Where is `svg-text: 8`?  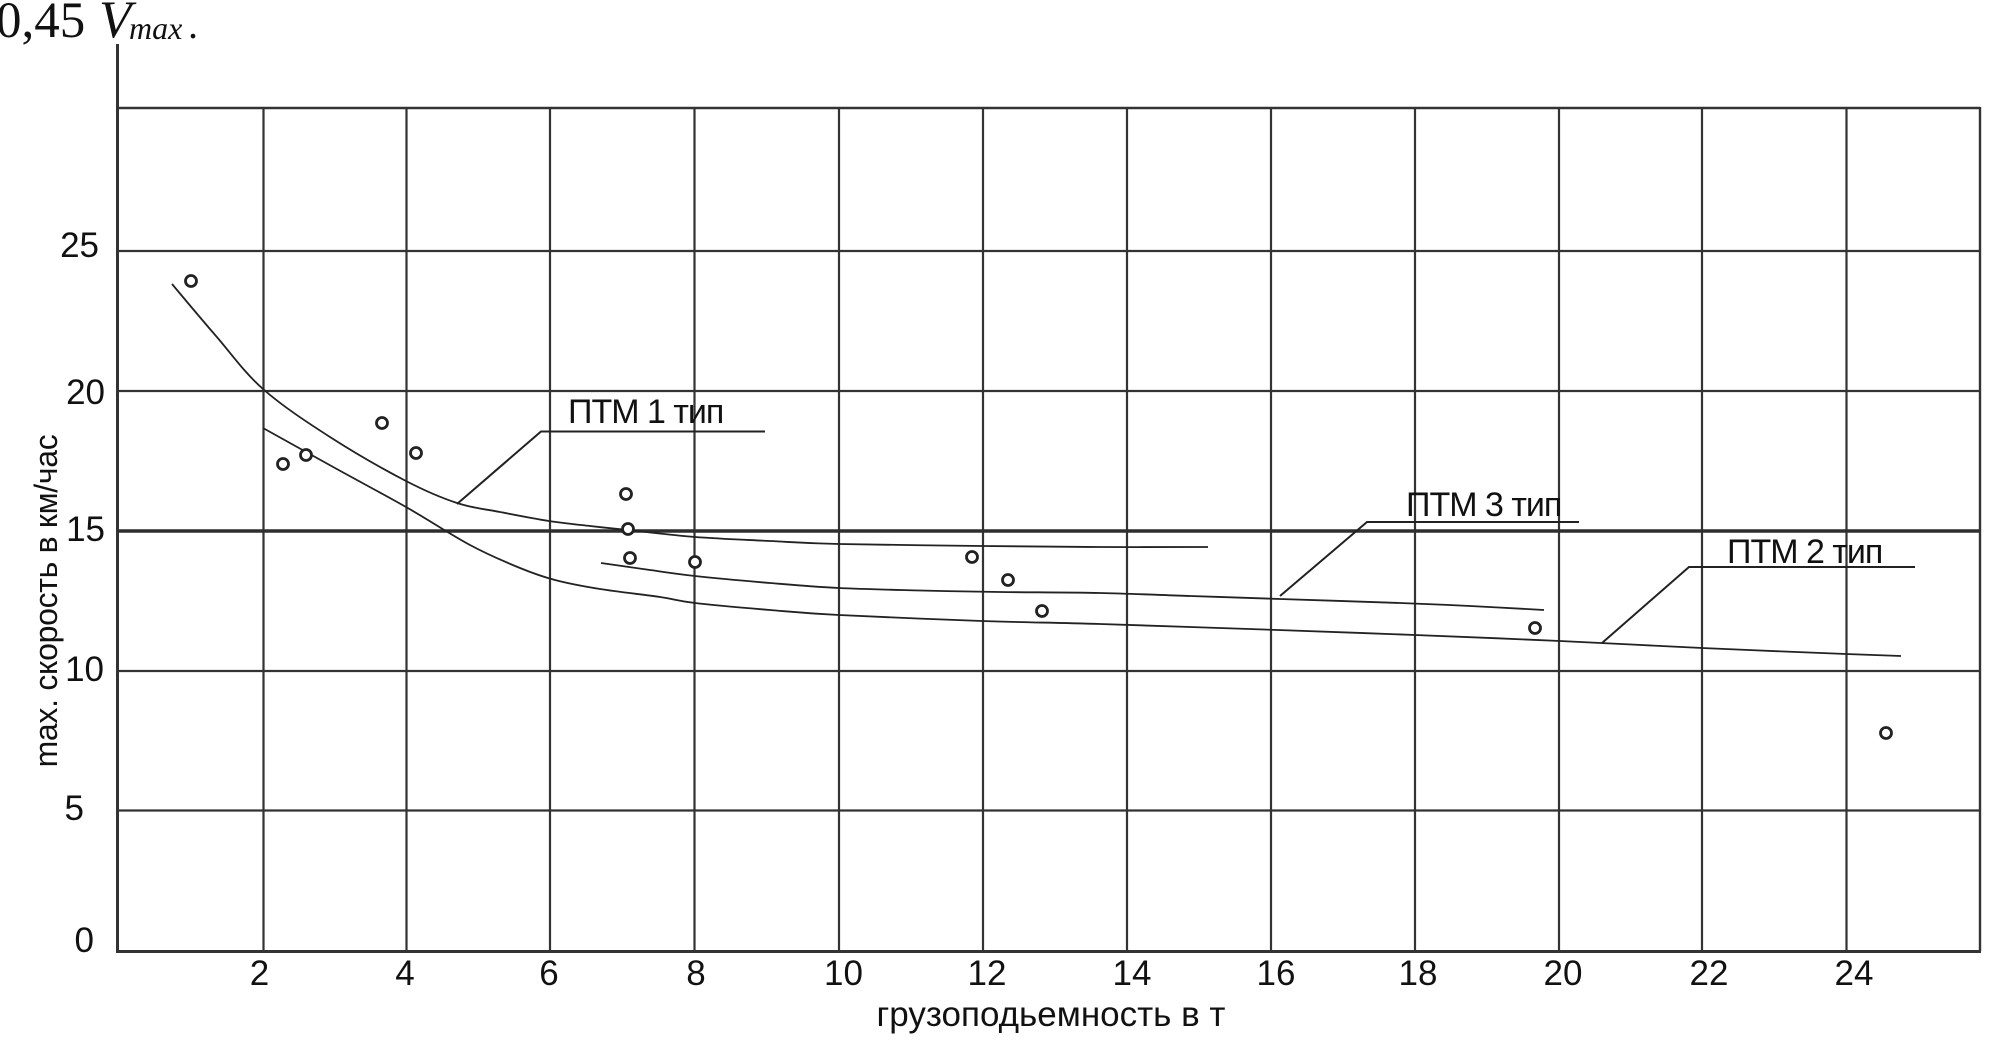
svg-text: 8 is located at coordinates (695, 973).